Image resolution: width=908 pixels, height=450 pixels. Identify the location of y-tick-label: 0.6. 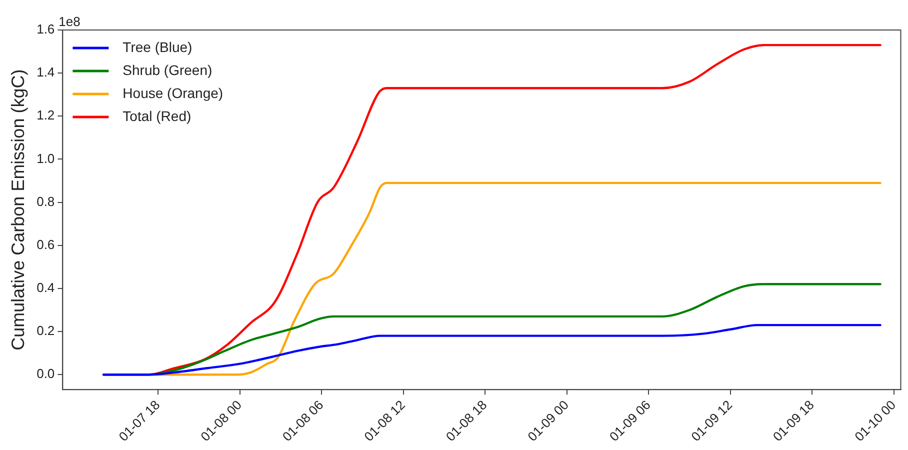
(45, 244).